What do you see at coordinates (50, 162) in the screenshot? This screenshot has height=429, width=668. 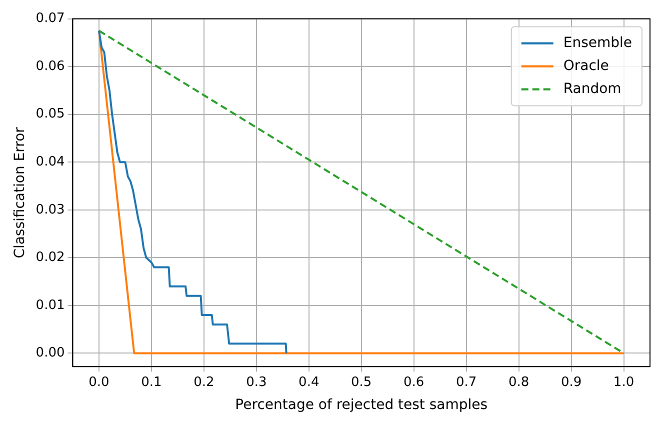 I see `y-tick-label: 0.04` at bounding box center [50, 162].